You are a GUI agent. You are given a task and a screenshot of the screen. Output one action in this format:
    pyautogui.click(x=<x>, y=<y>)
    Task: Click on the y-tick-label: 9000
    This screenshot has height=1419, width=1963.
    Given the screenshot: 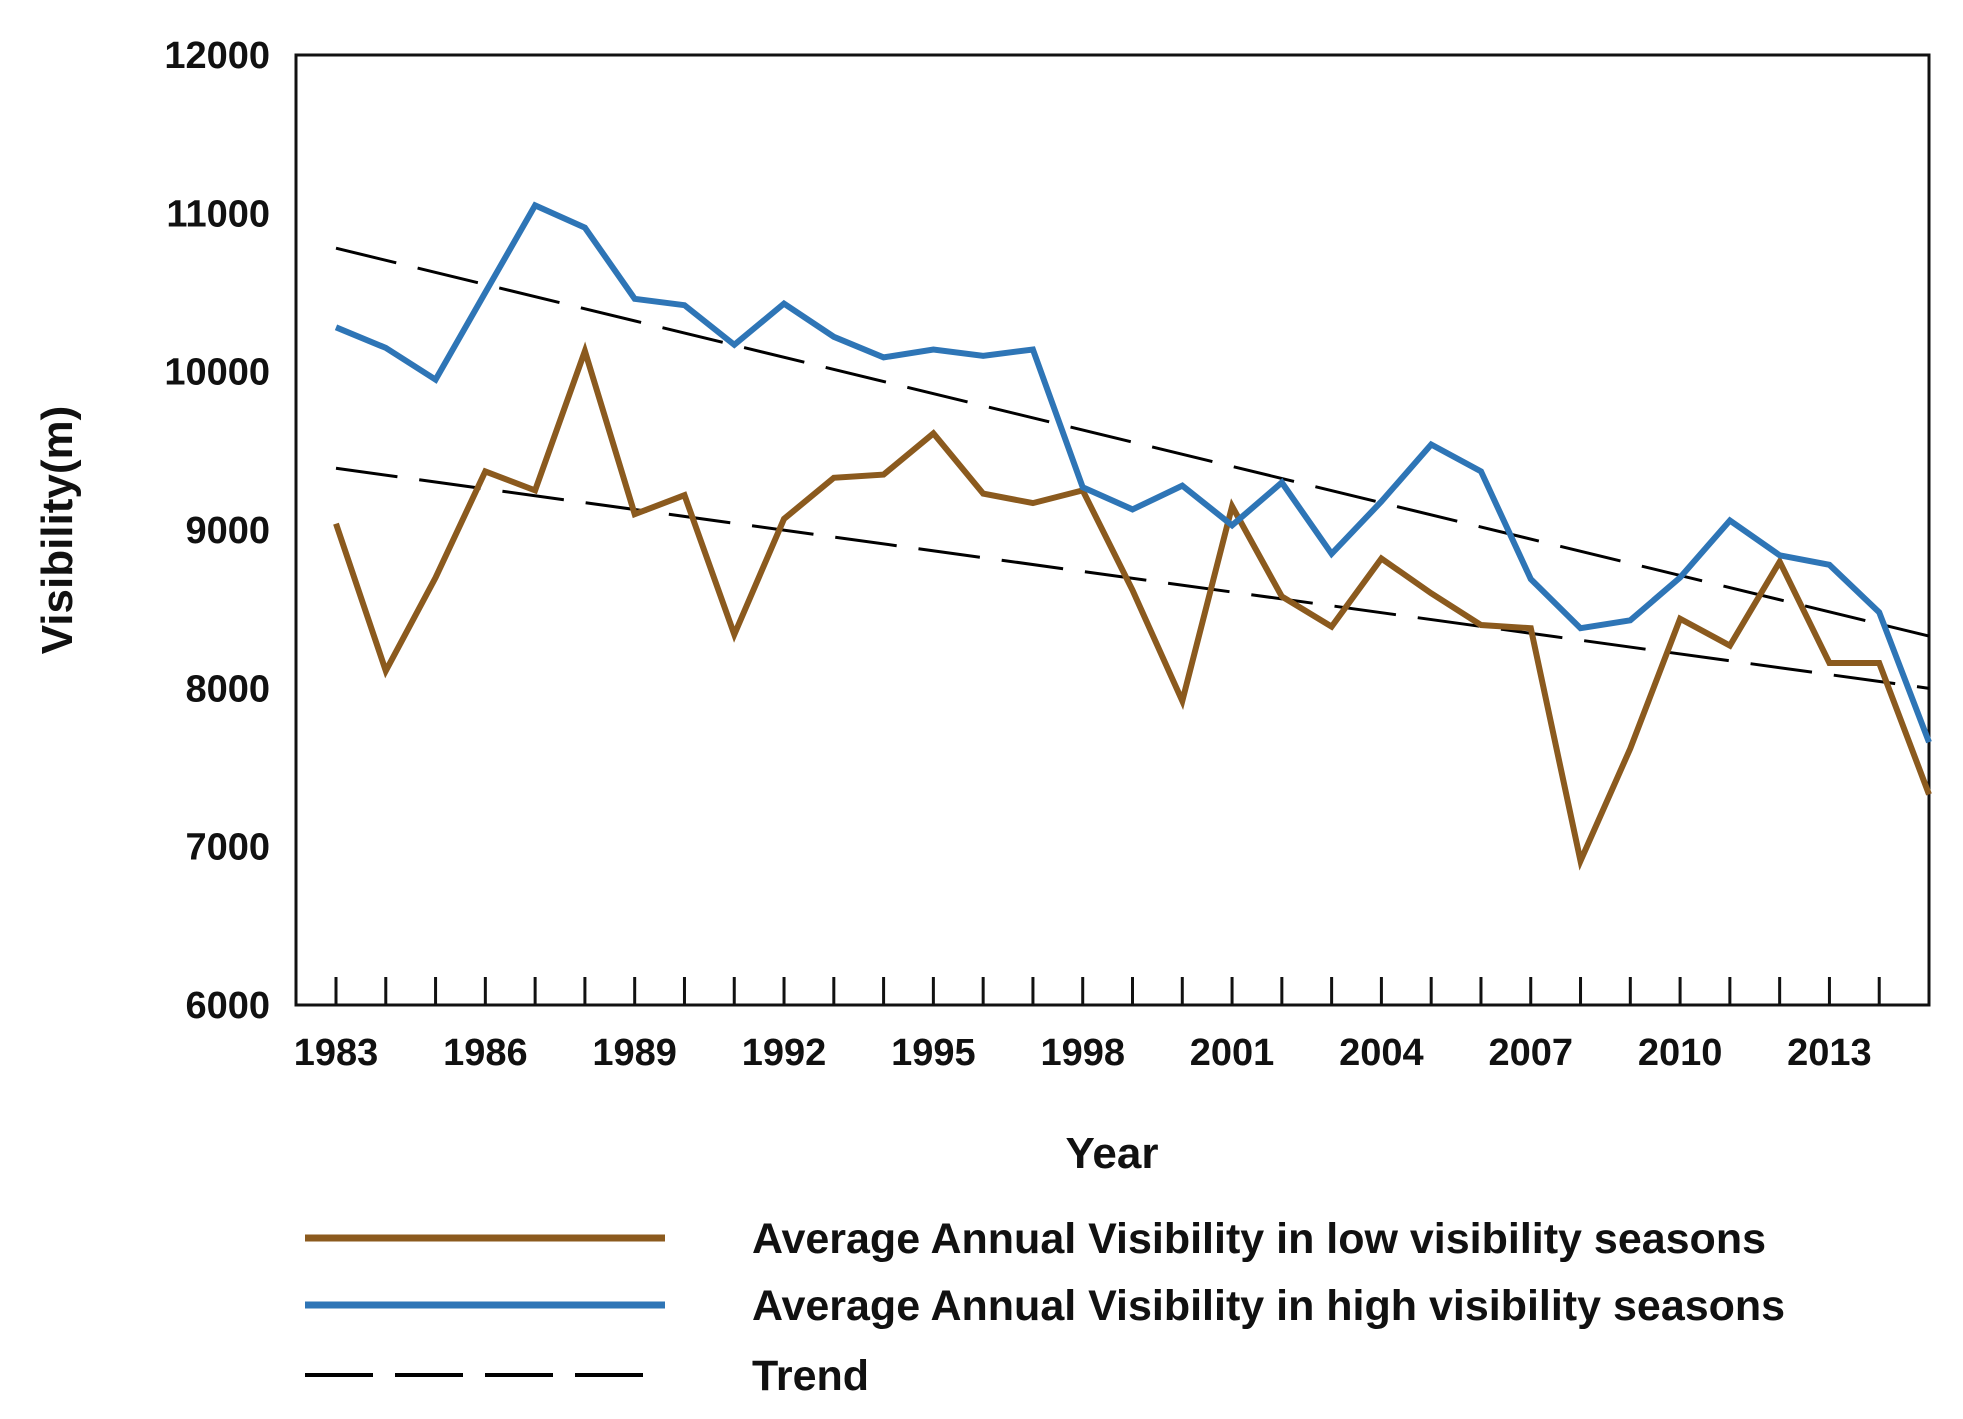 What is the action you would take?
    pyautogui.click(x=227, y=531)
    